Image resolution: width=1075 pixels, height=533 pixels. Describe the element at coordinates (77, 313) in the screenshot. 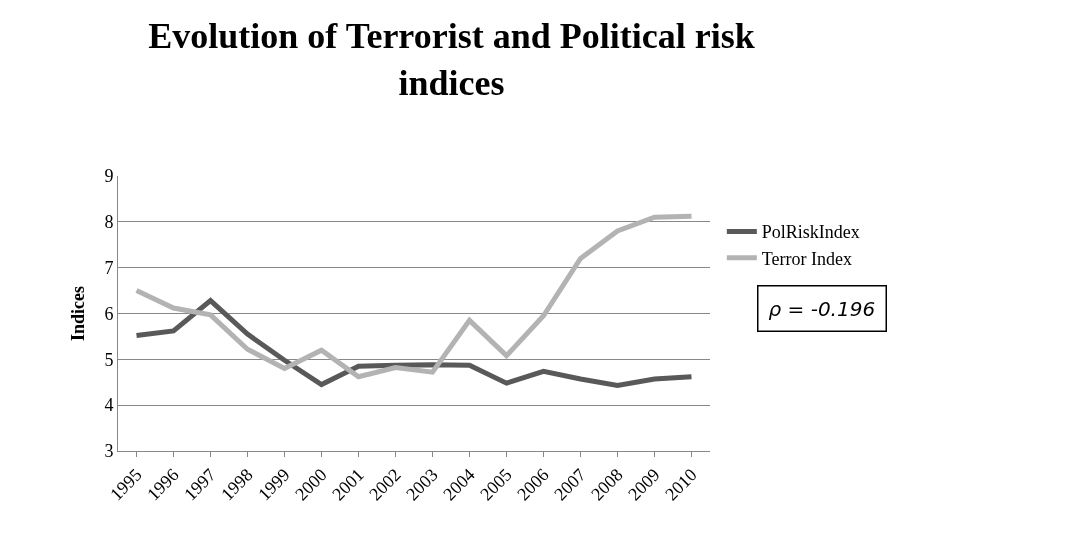

I see `y-axis-title: Indices` at that location.